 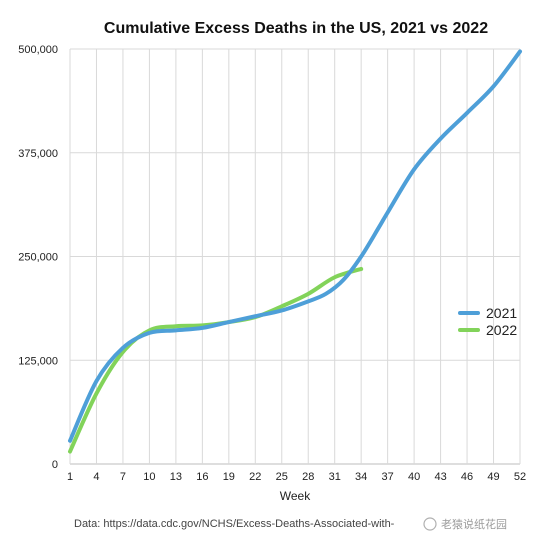 I want to click on y-tick-label: 250,000, so click(x=38, y=258).